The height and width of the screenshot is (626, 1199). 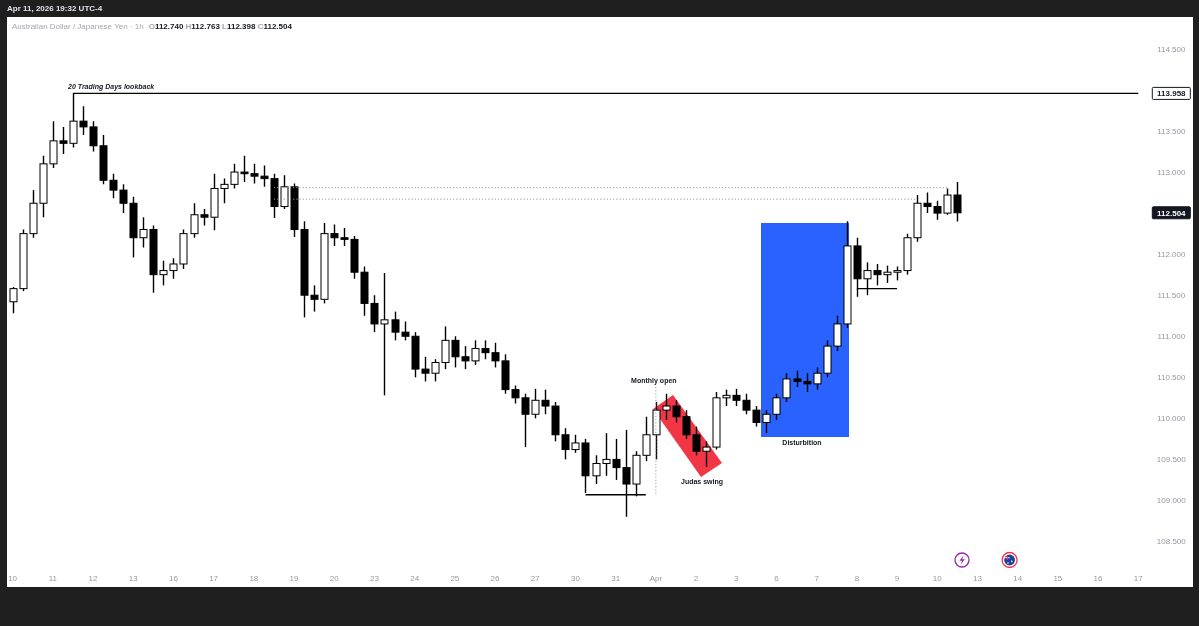 What do you see at coordinates (535, 578) in the screenshot?
I see `x-tick-label: 27` at bounding box center [535, 578].